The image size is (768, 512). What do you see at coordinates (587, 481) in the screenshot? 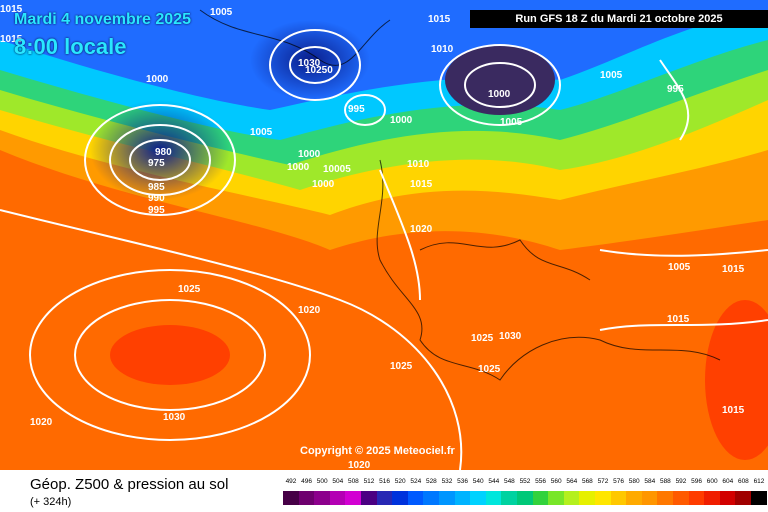
I see `scale-tick-label: 568` at bounding box center [587, 481].